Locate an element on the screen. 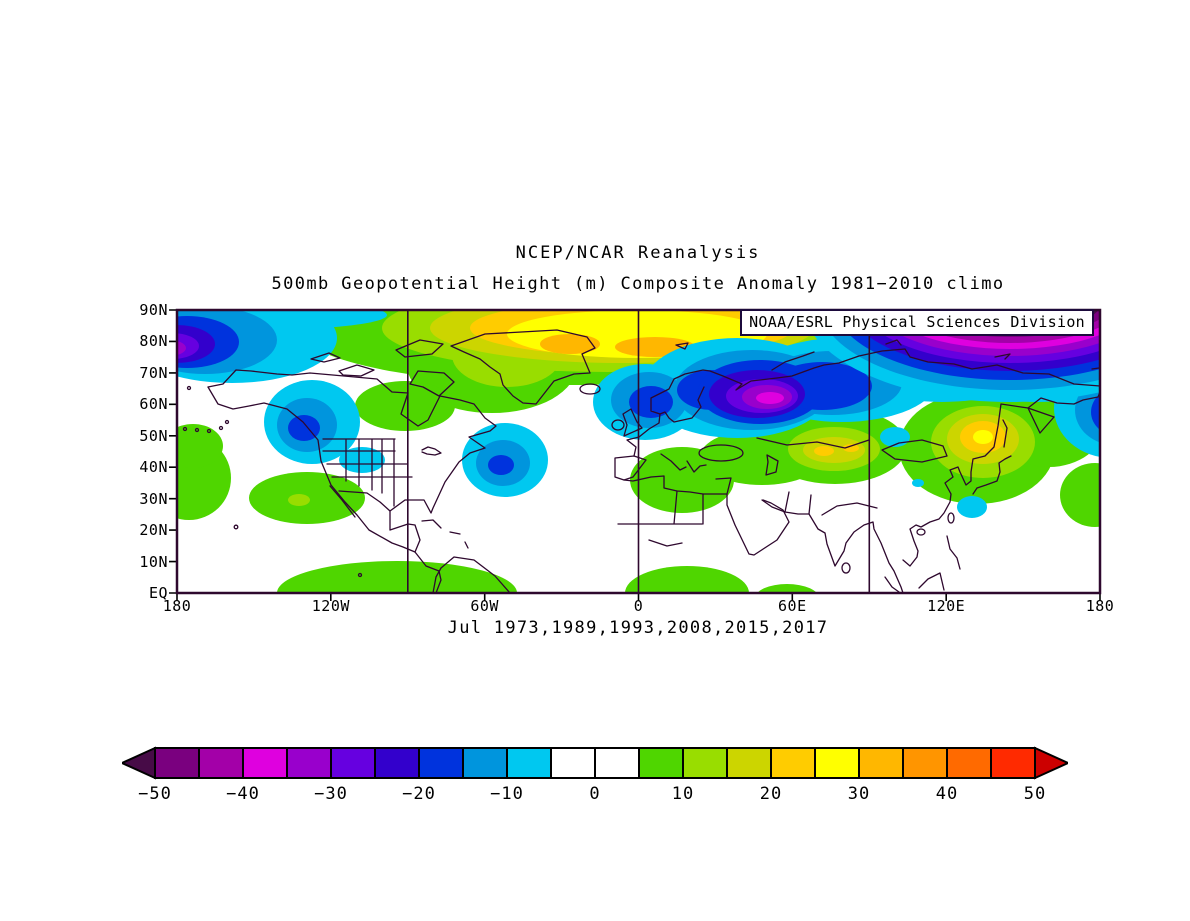 This screenshot has height=921, width=1190. colorbar-tick-label: 20 is located at coordinates (771, 794).